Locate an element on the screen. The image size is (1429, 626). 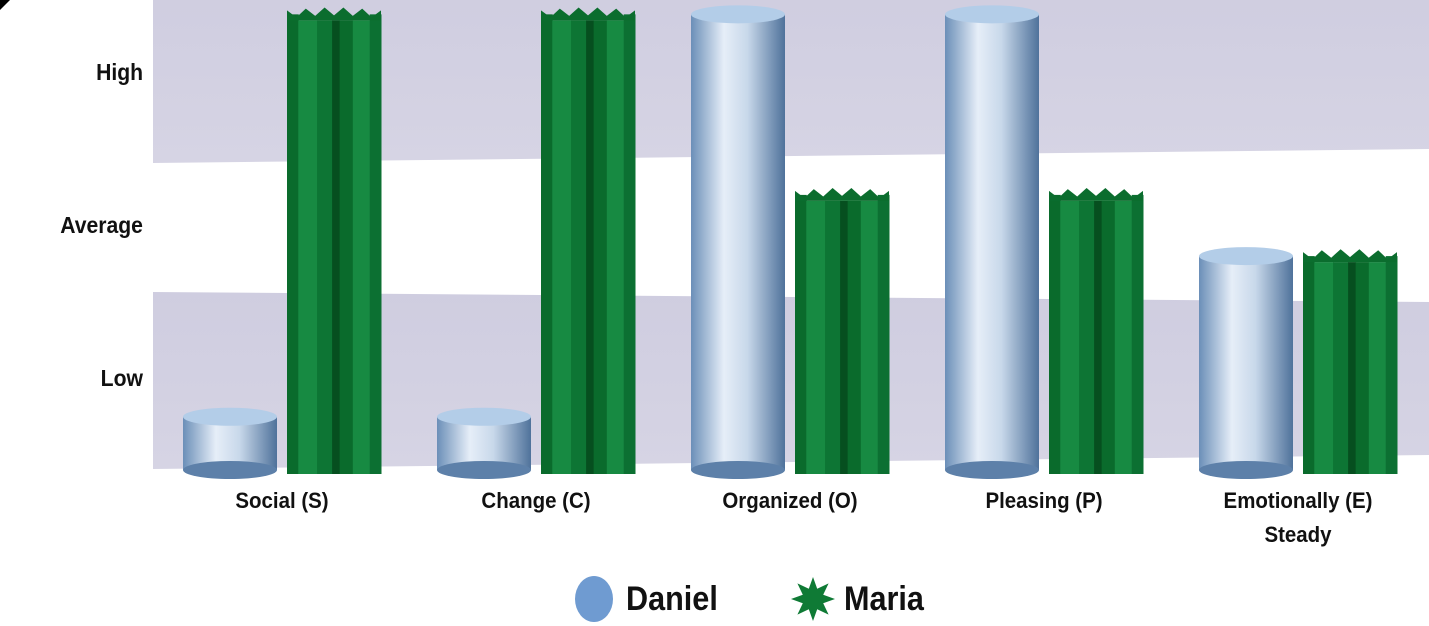
legend-item-maria: Maria is located at coordinates (861, 599).